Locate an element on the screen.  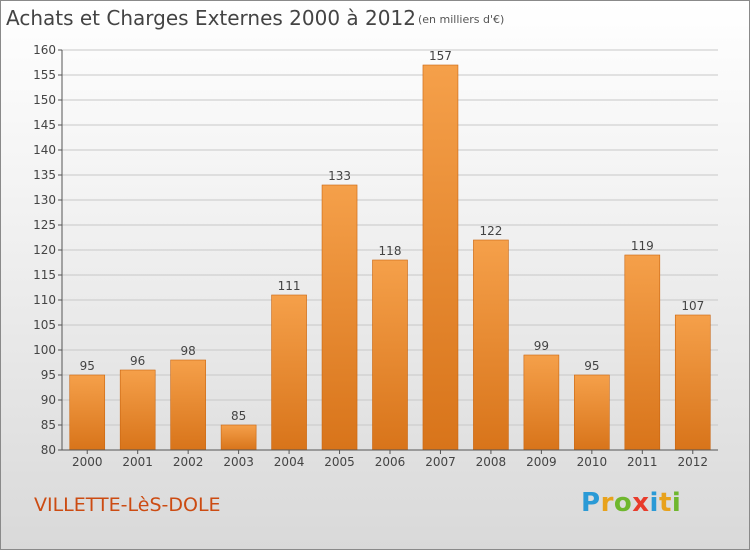
data-label: 107 is located at coordinates (692, 306).